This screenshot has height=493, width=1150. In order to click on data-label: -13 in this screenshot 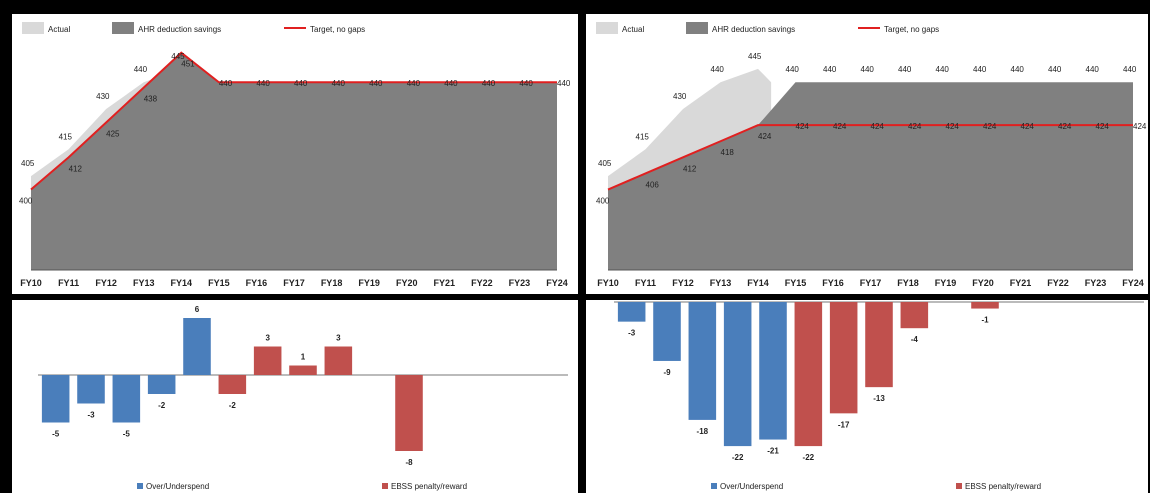, I will do `click(879, 398)`.